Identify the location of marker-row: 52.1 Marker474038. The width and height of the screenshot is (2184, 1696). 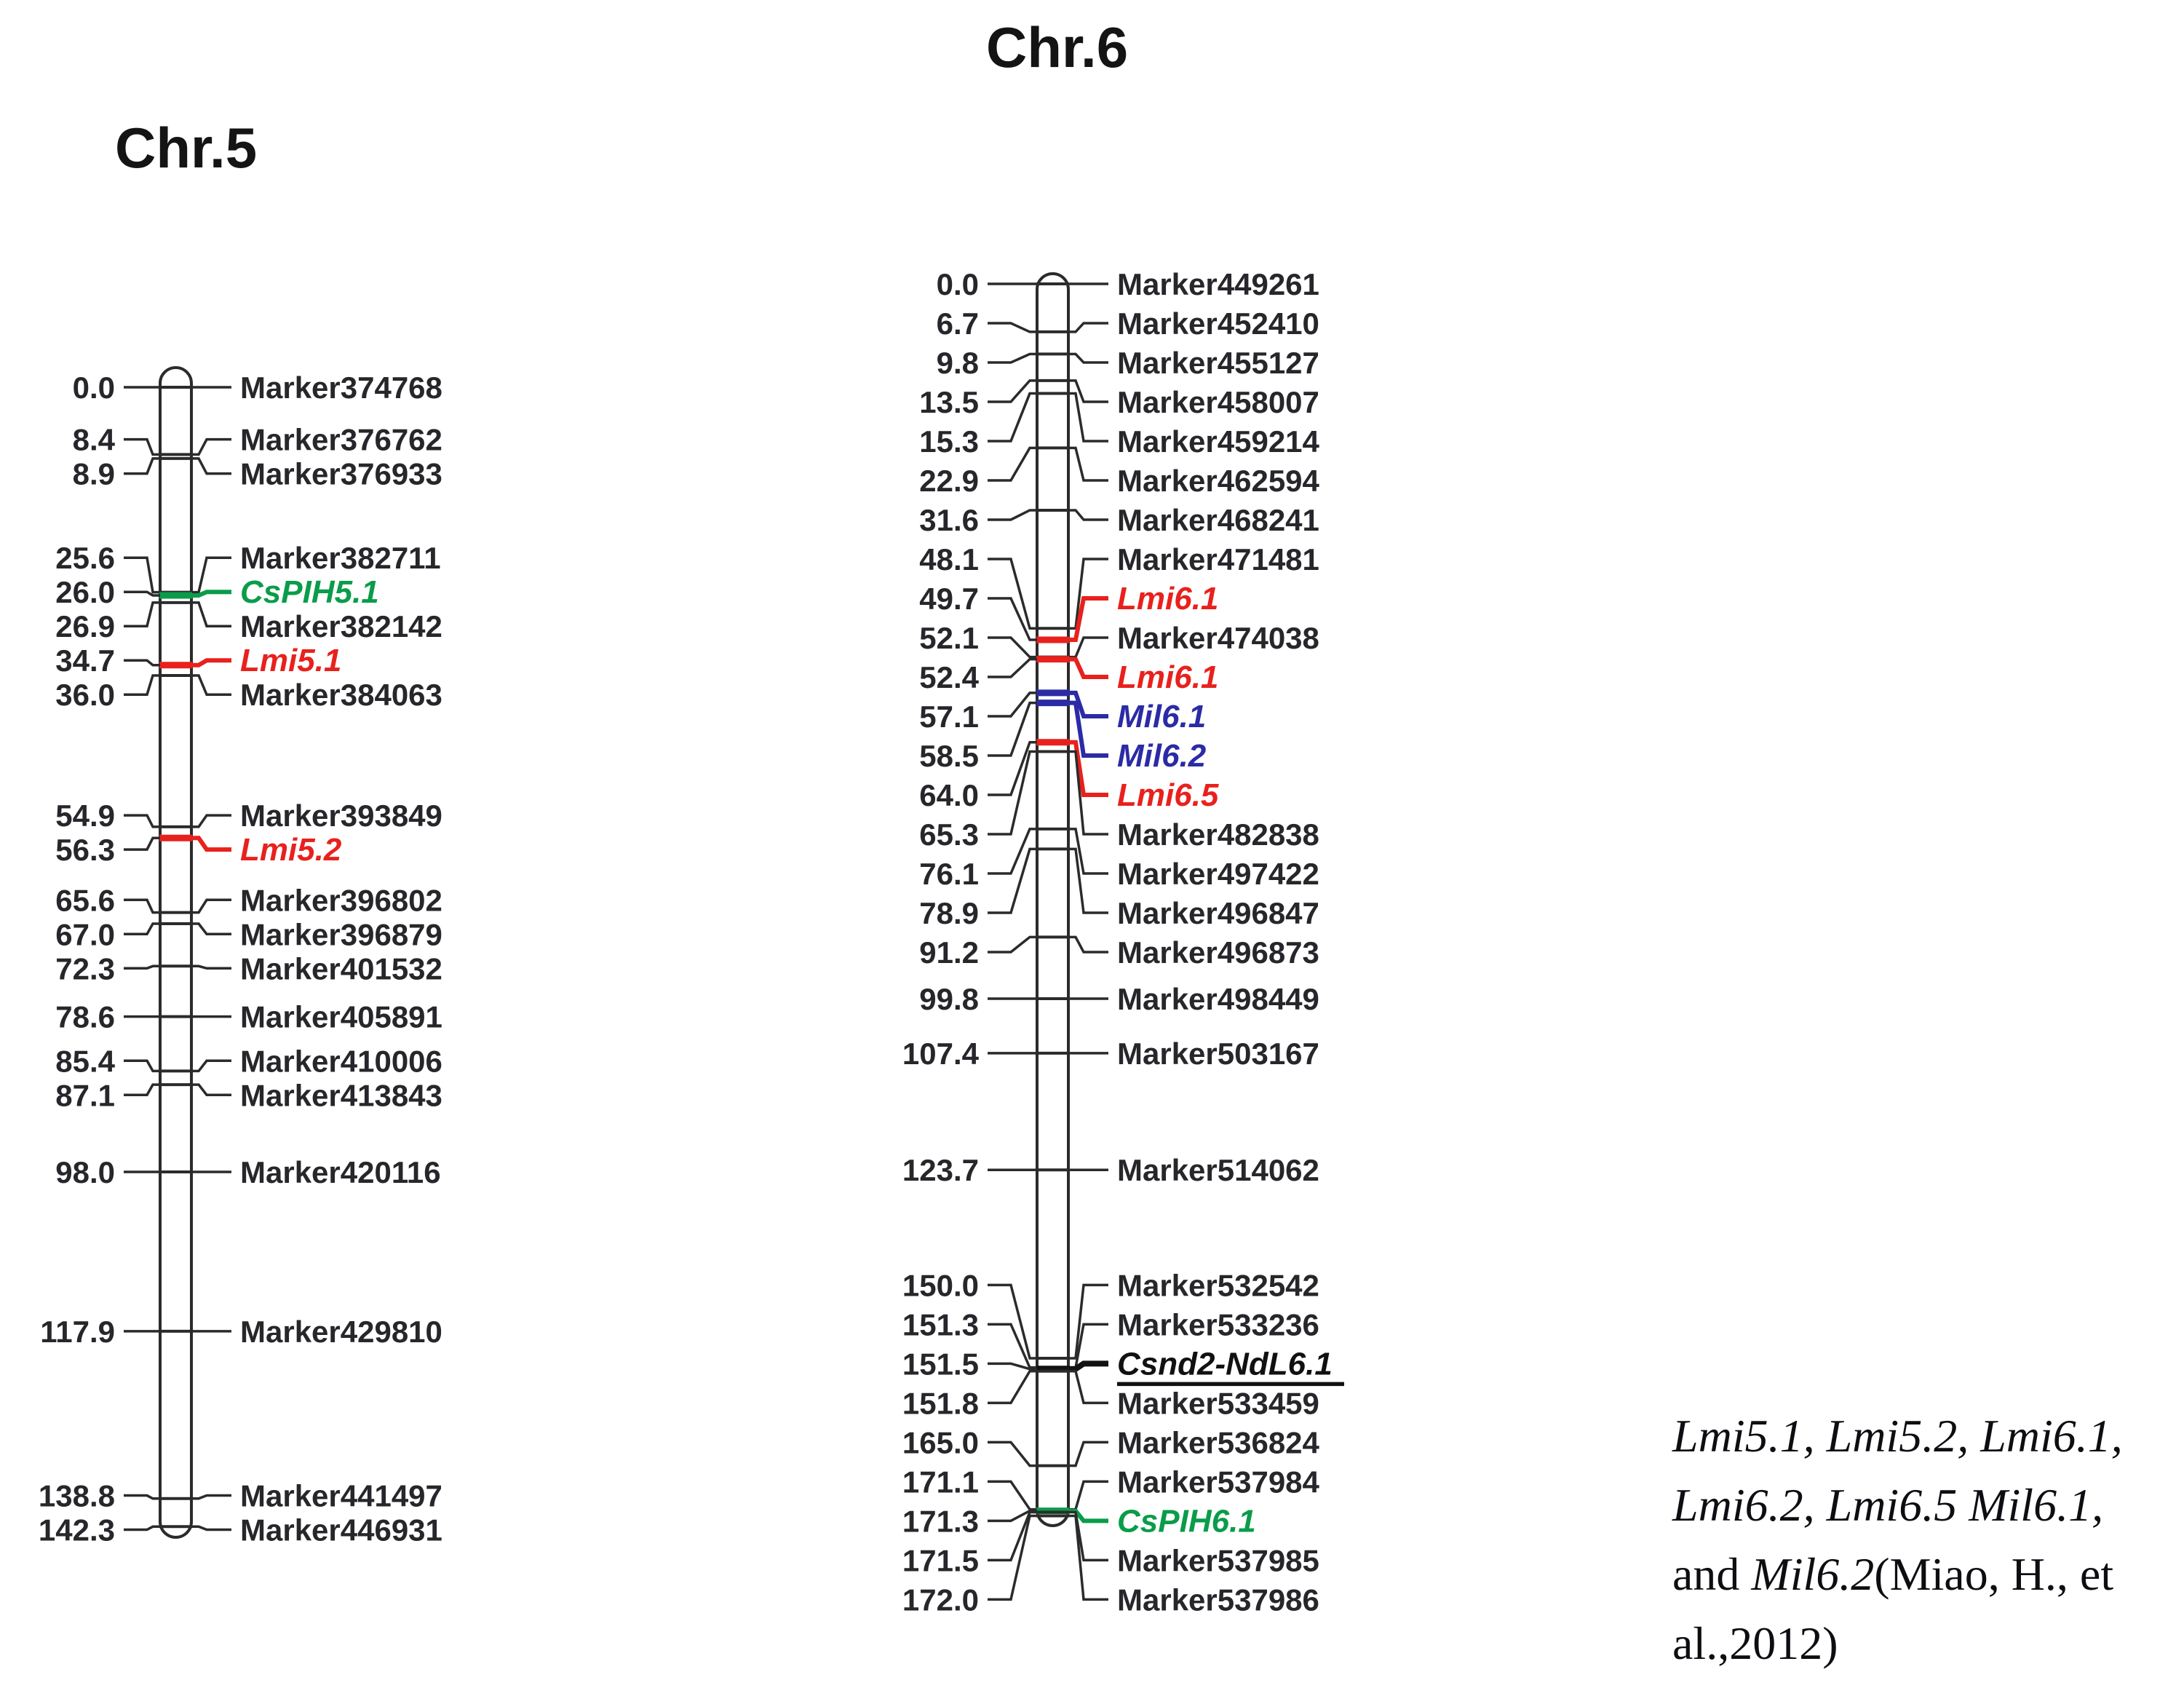
(1119, 640).